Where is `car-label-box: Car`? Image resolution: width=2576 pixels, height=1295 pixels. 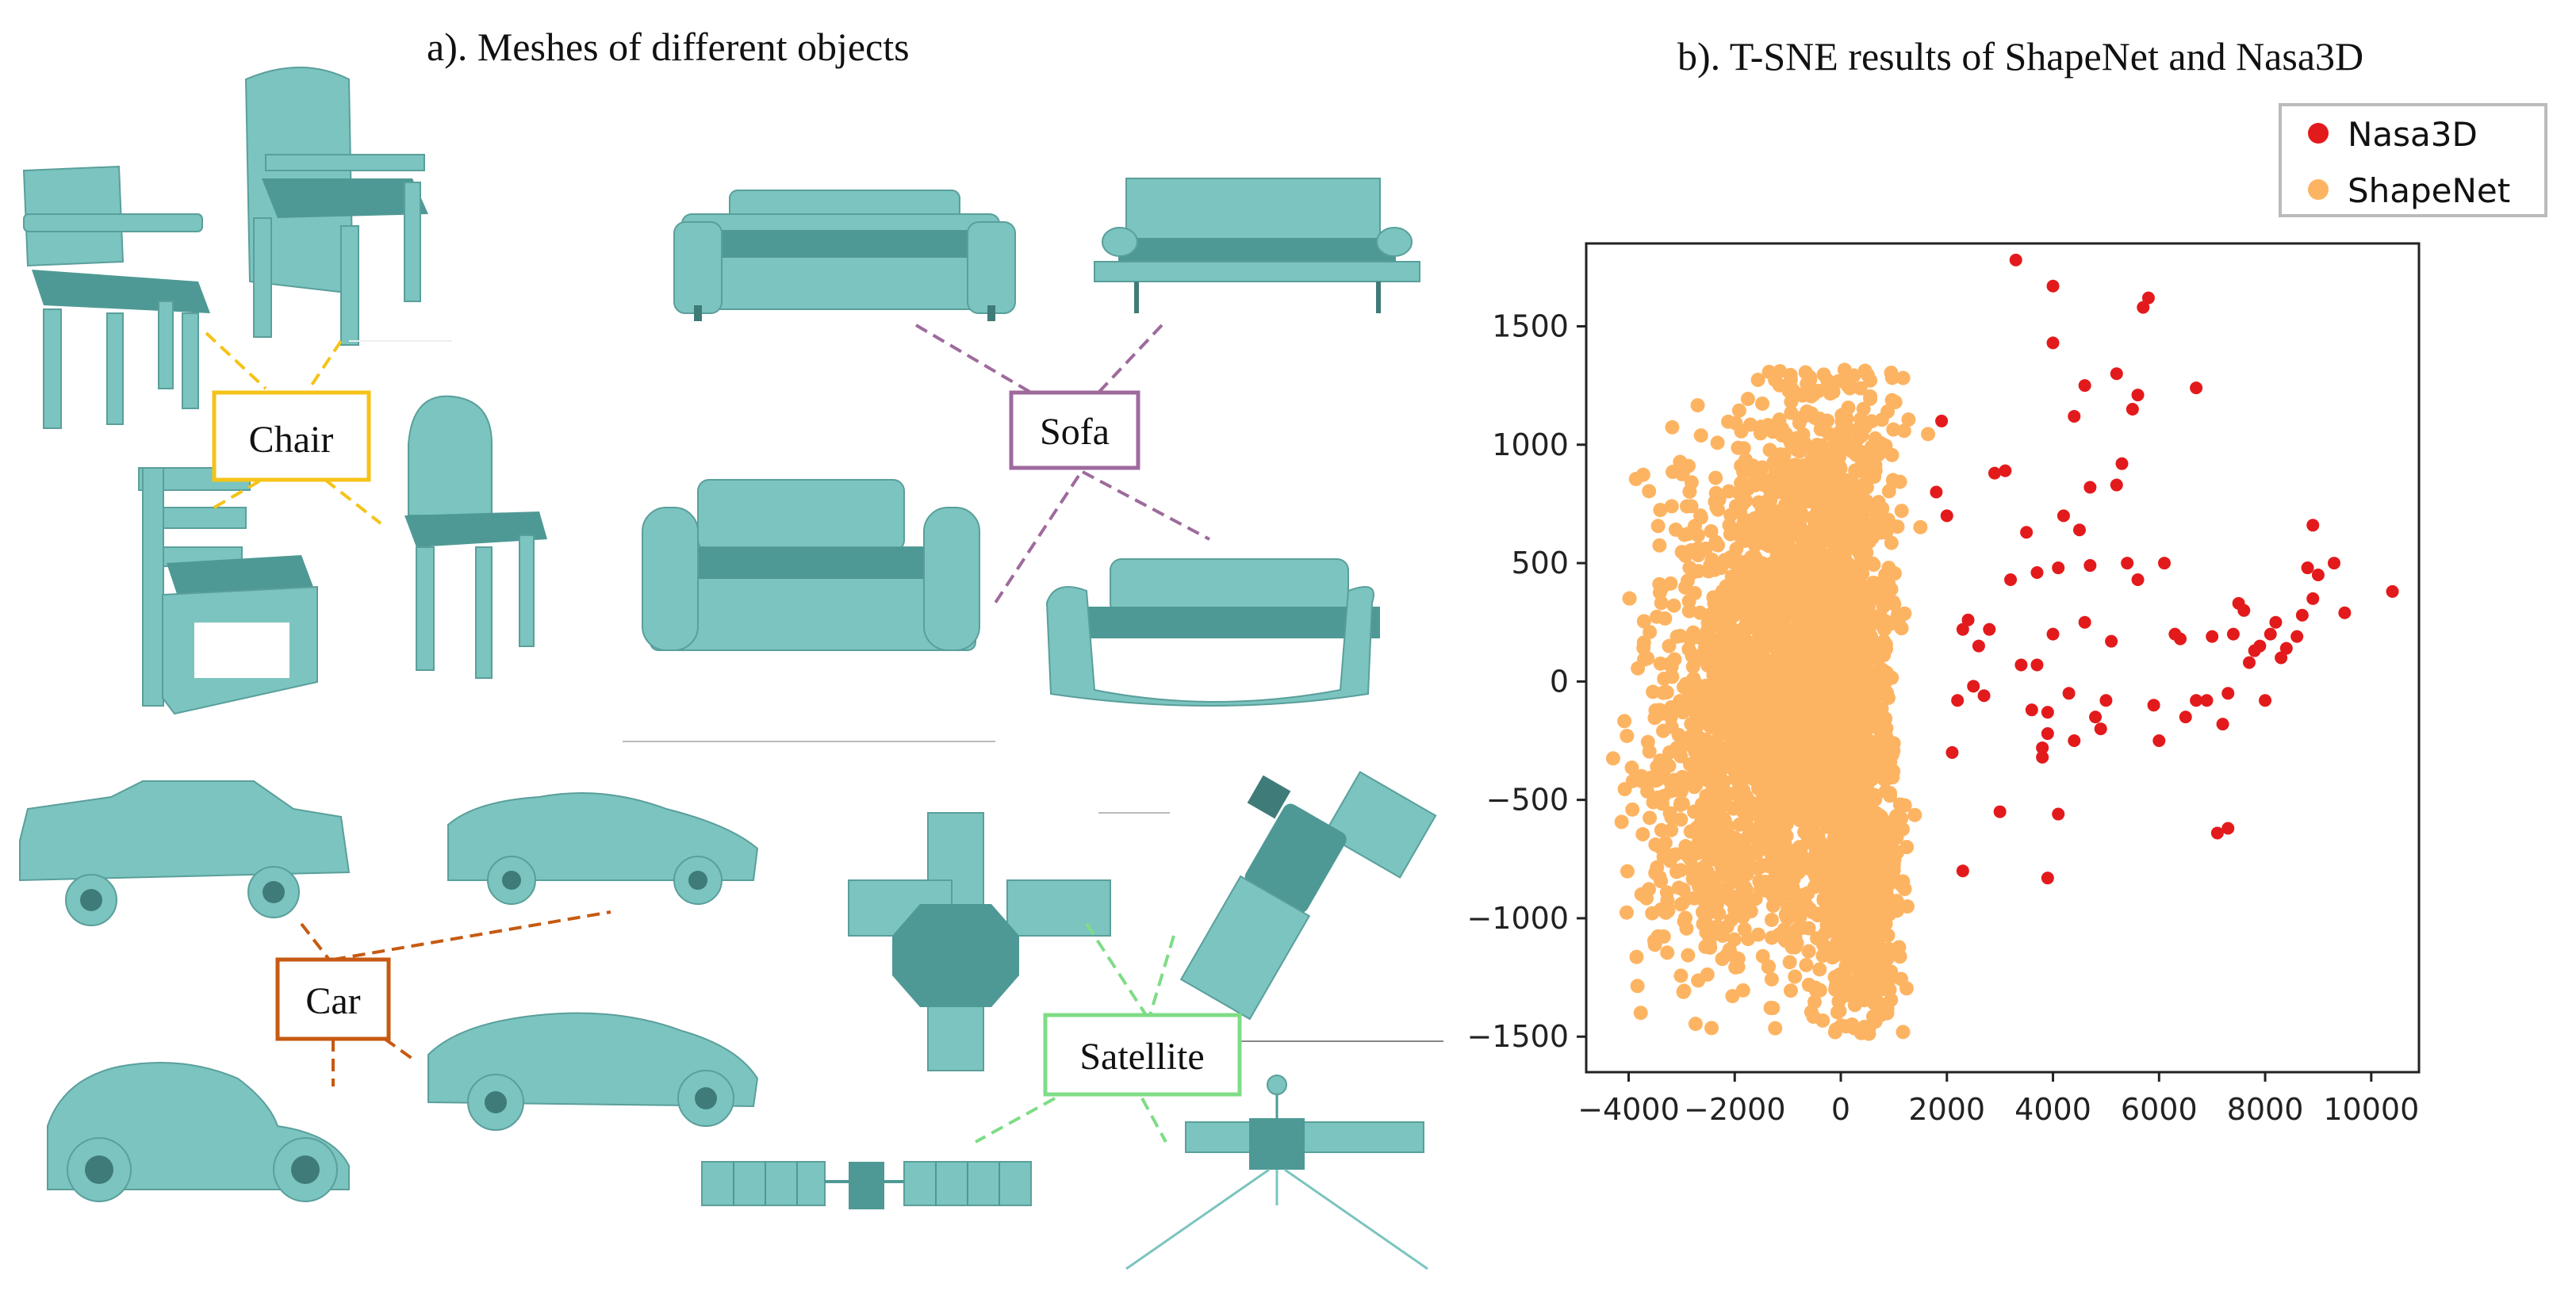 car-label-box: Car is located at coordinates (333, 999).